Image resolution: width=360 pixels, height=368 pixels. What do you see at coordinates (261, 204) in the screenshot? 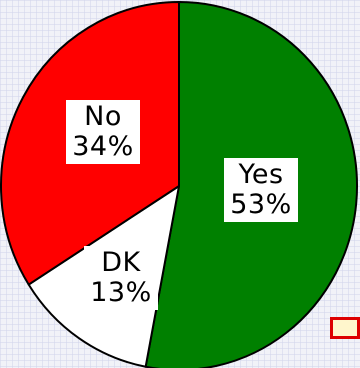
I see `label-yes-value: 53%` at bounding box center [261, 204].